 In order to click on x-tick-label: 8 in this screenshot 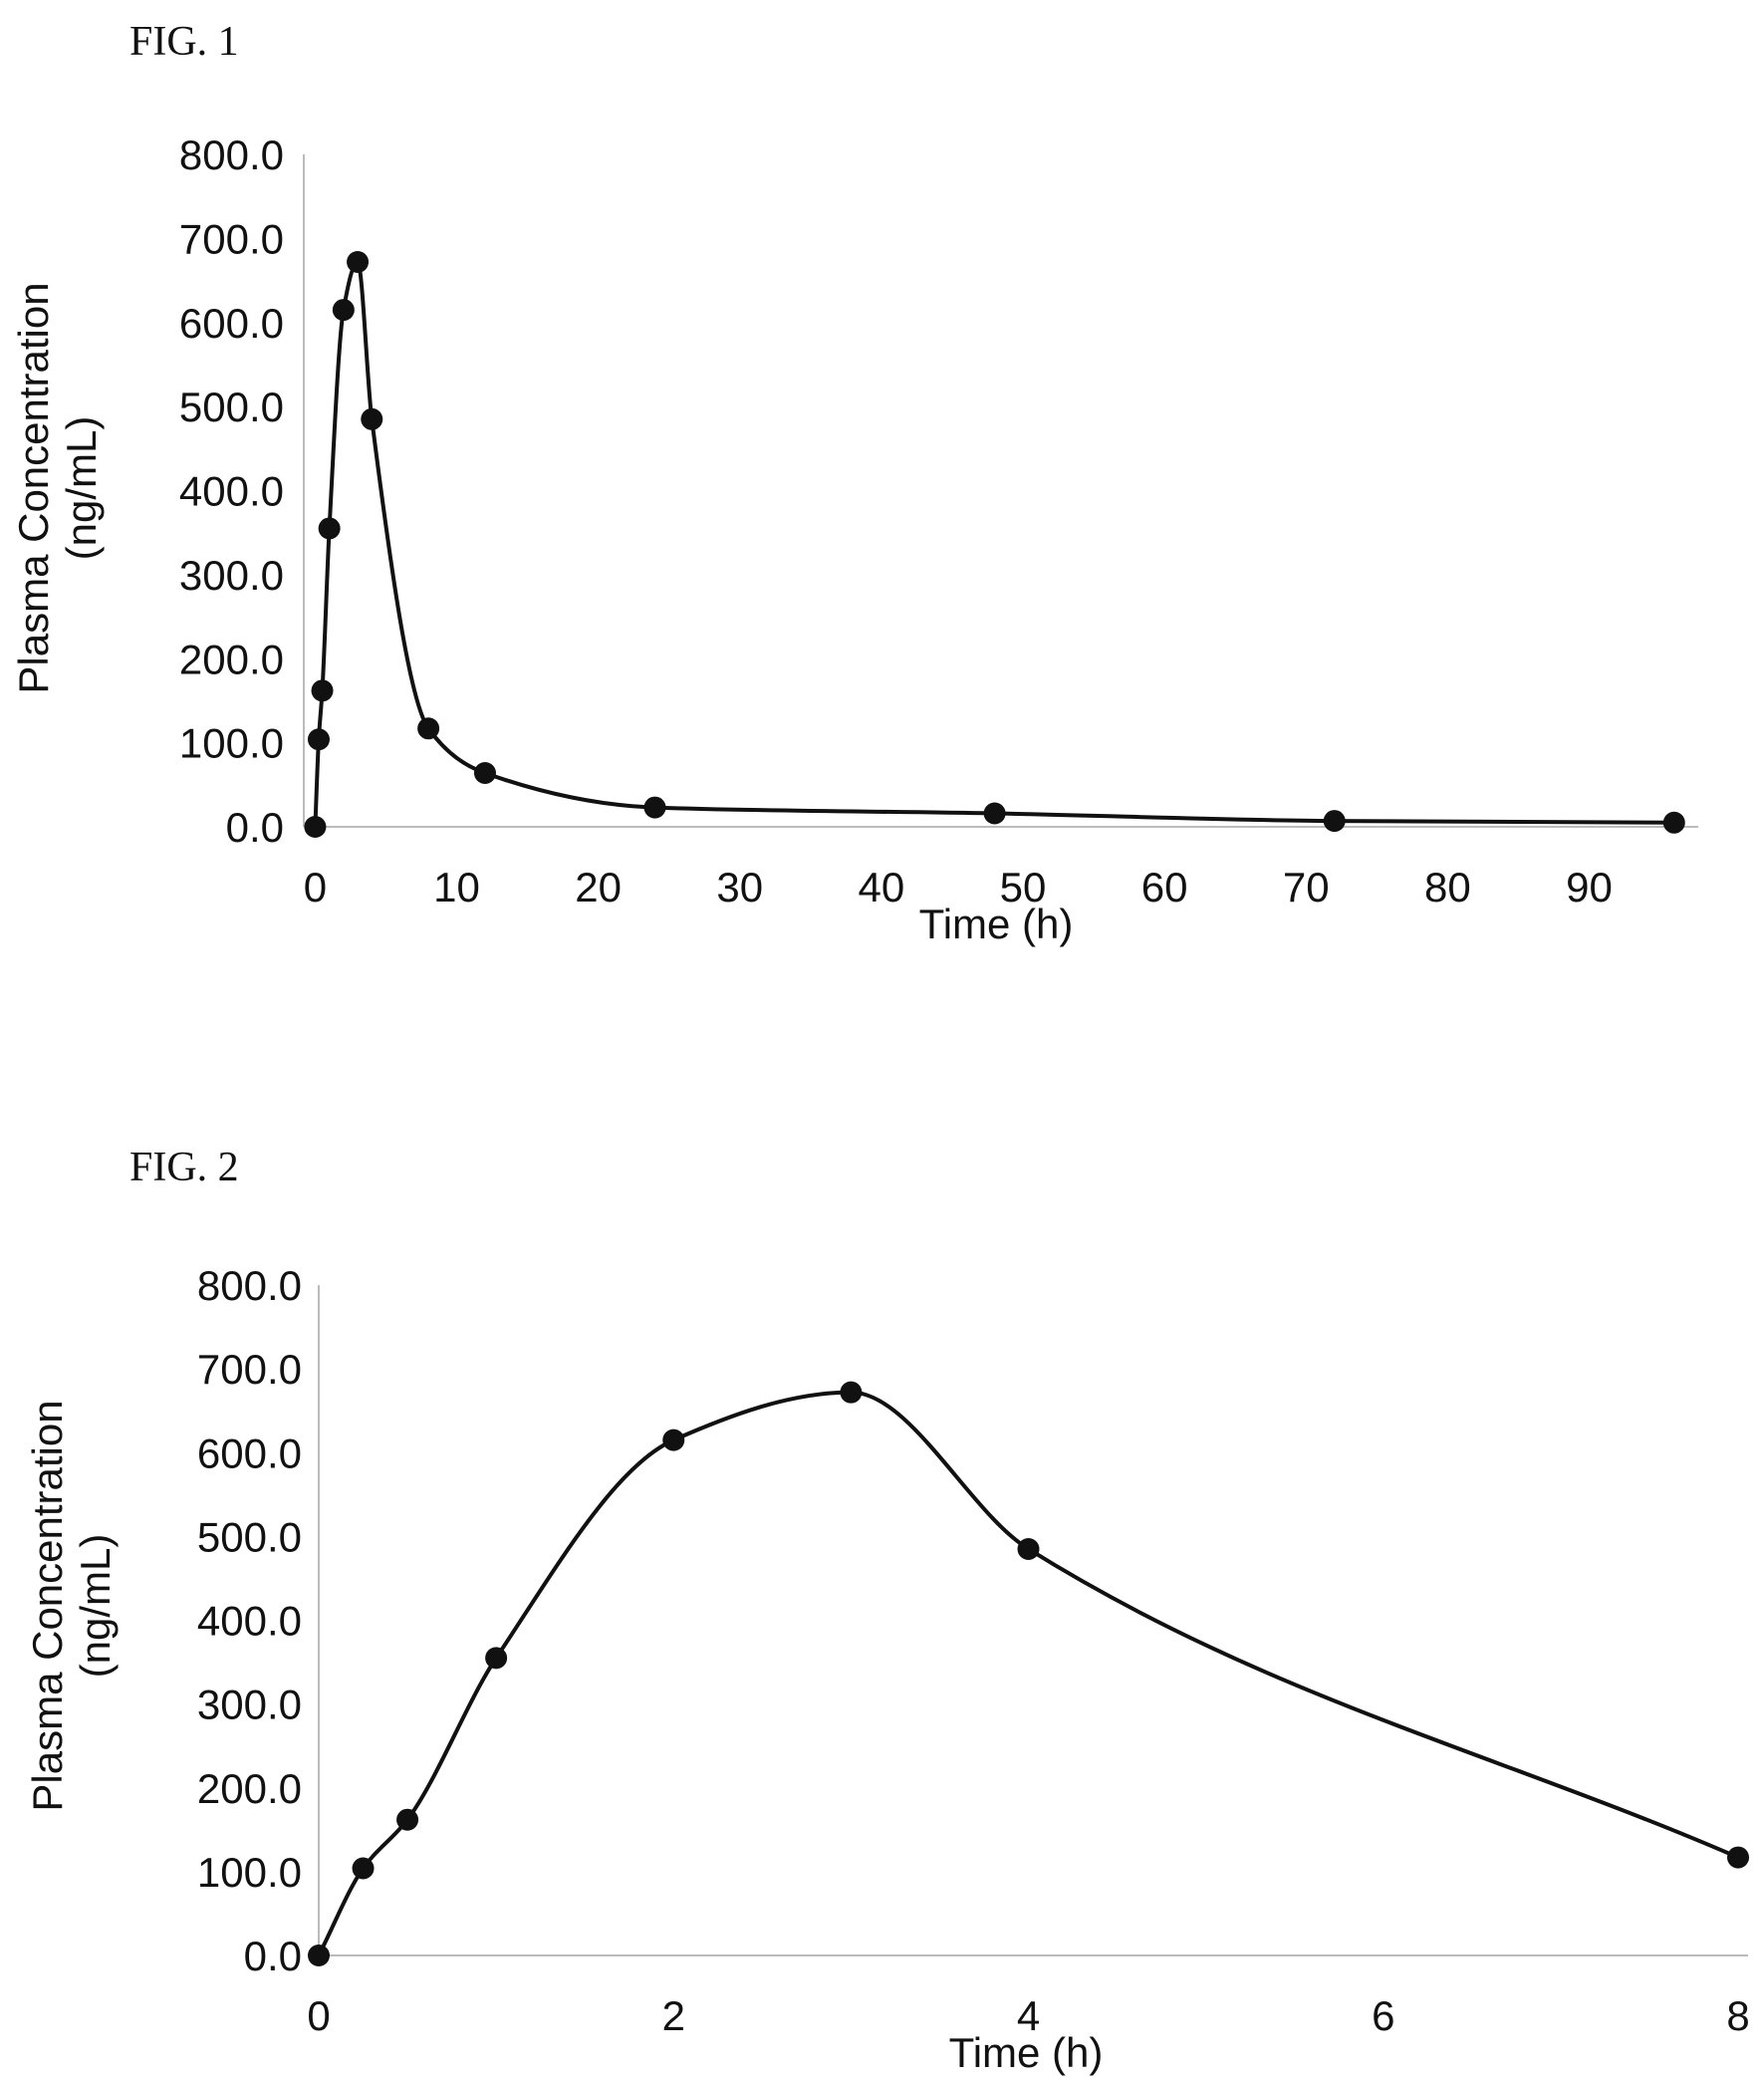, I will do `click(1737, 2016)`.